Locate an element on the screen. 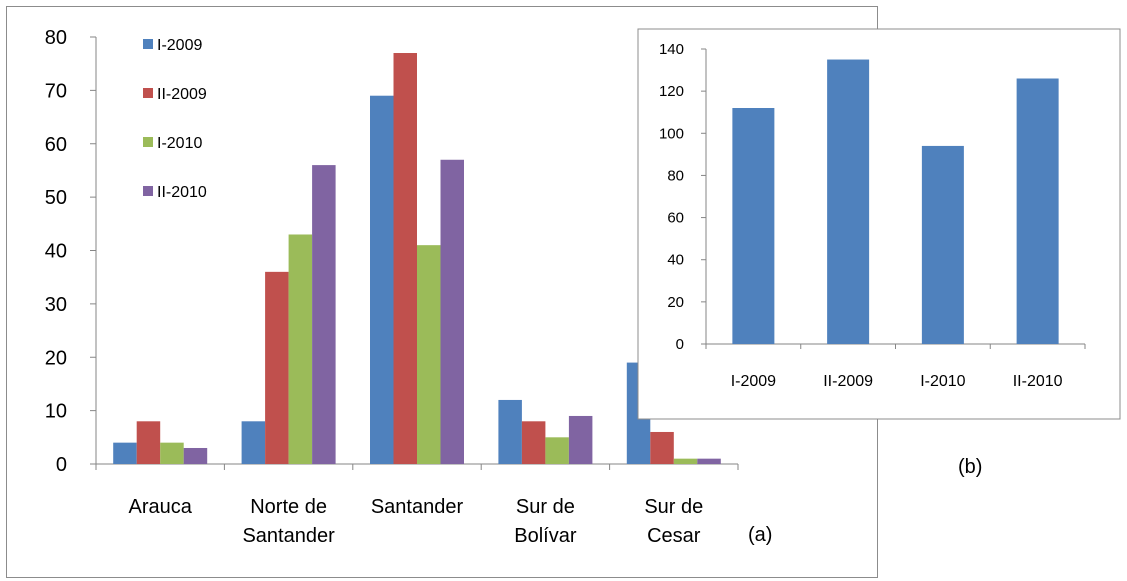  x-tick-label: Bolívar is located at coordinates (545, 536).